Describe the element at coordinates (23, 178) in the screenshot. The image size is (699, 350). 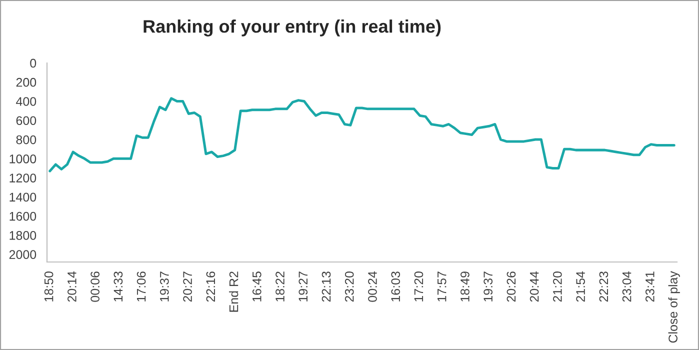
I see `y-tick-label: 1200` at that location.